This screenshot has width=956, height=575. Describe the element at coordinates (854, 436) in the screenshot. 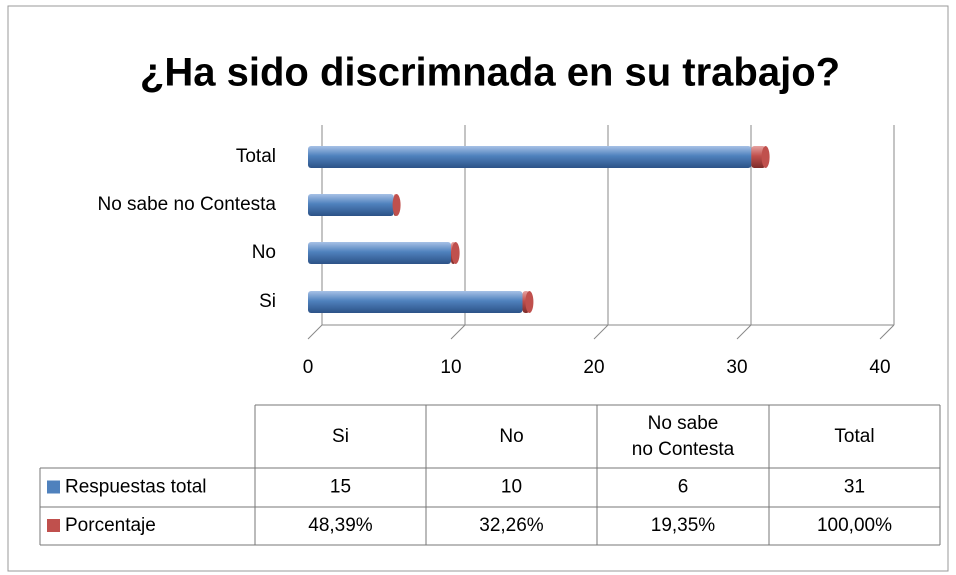

I see `table-header: Total` at that location.